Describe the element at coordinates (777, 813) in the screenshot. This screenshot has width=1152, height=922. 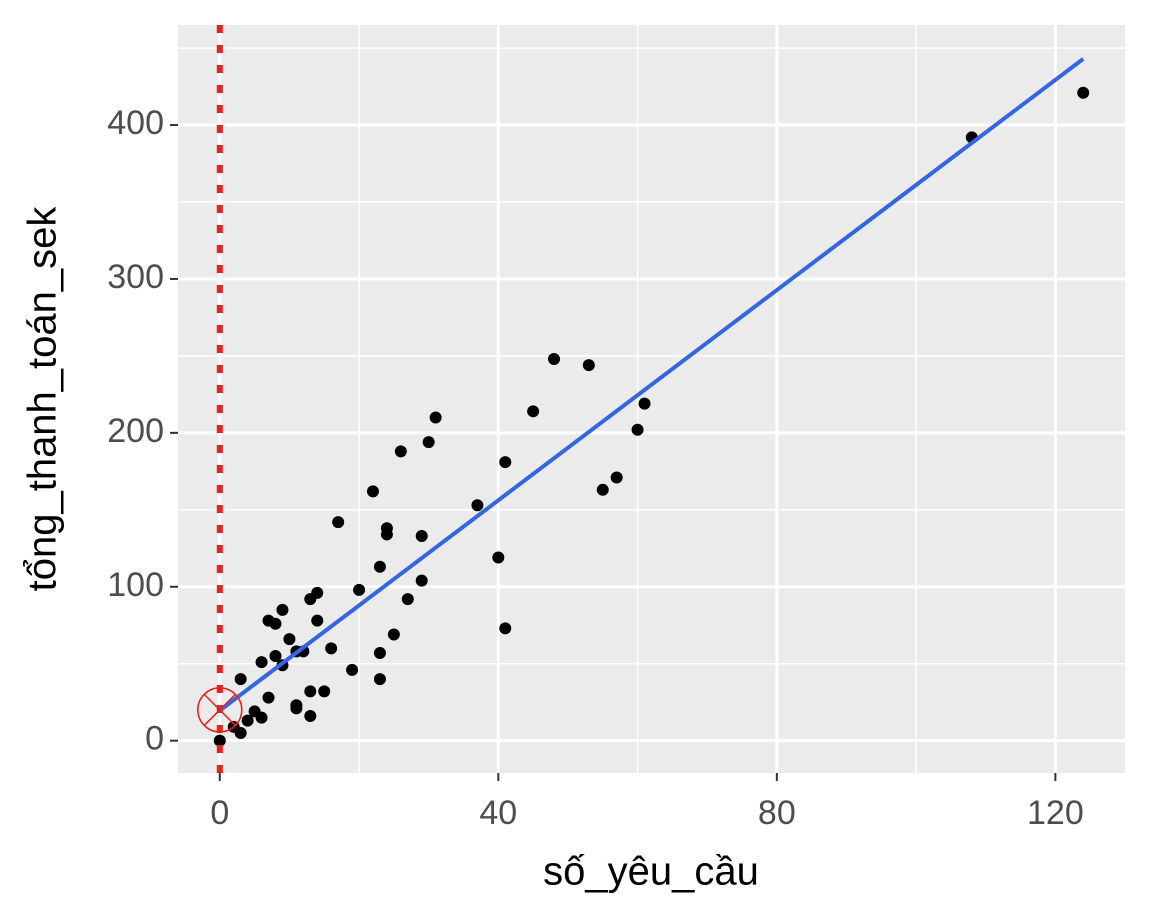
I see `x-tick-label: 80` at that location.